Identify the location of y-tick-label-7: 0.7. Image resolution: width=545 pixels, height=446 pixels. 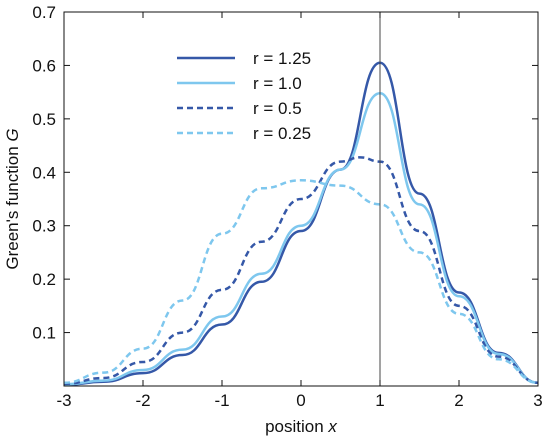
(44, 12).